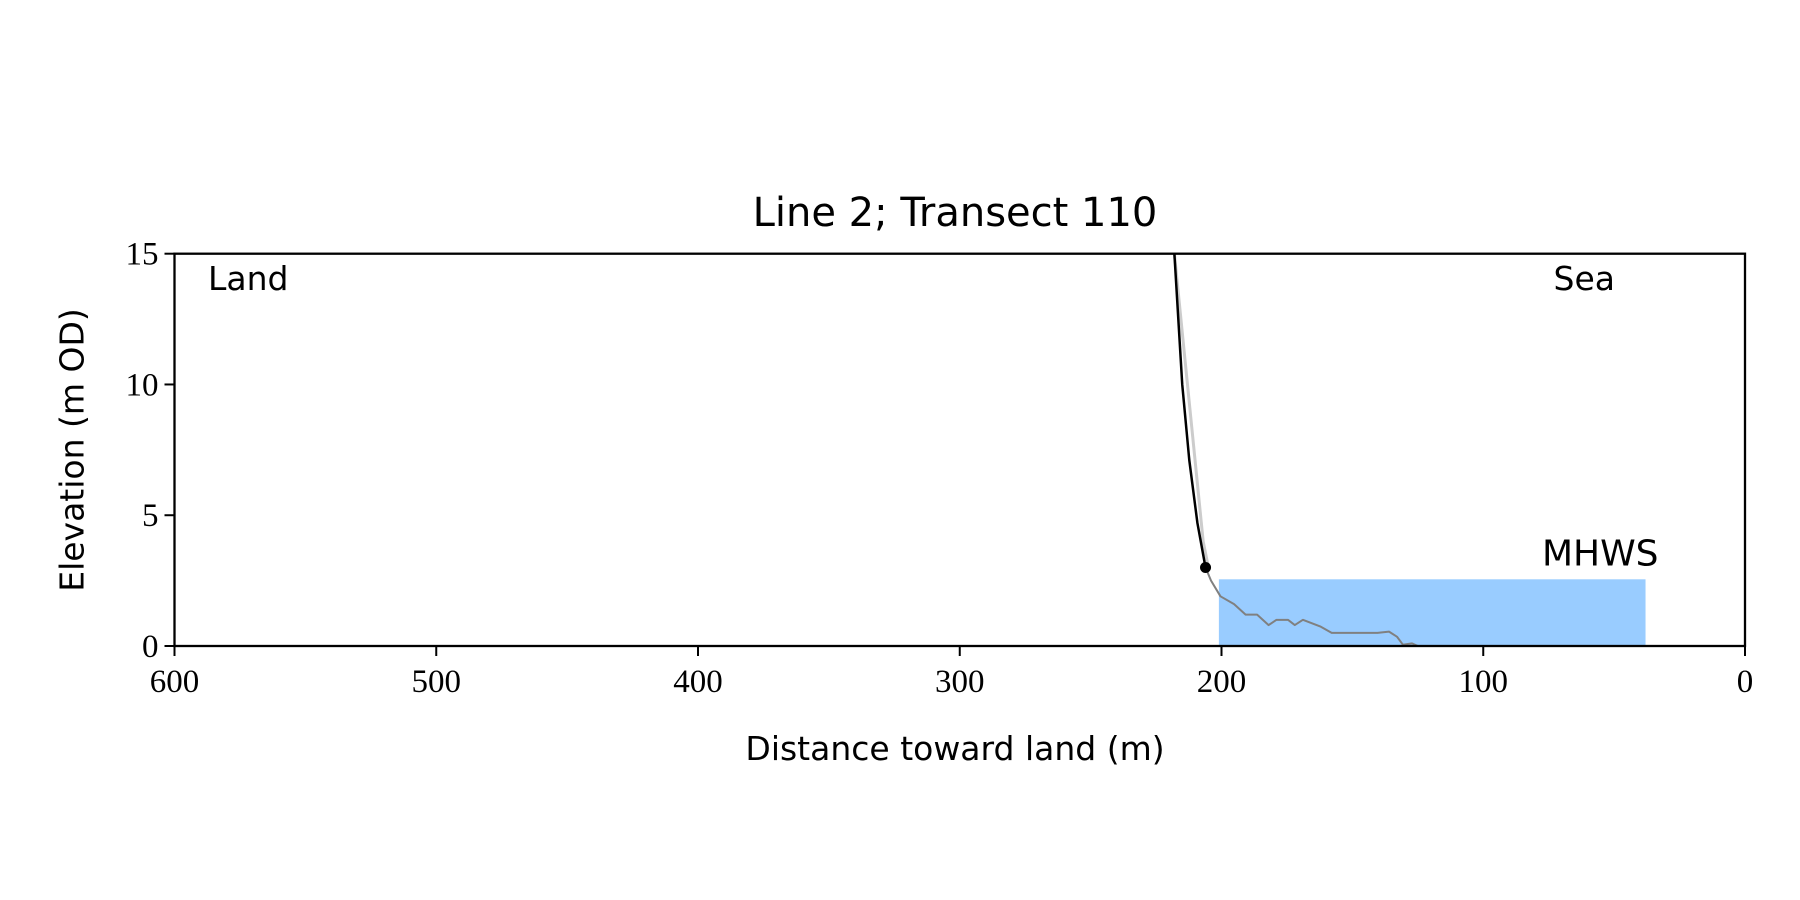 The height and width of the screenshot is (900, 1800). Describe the element at coordinates (150, 516) in the screenshot. I see `y-tick-label: 5` at that location.